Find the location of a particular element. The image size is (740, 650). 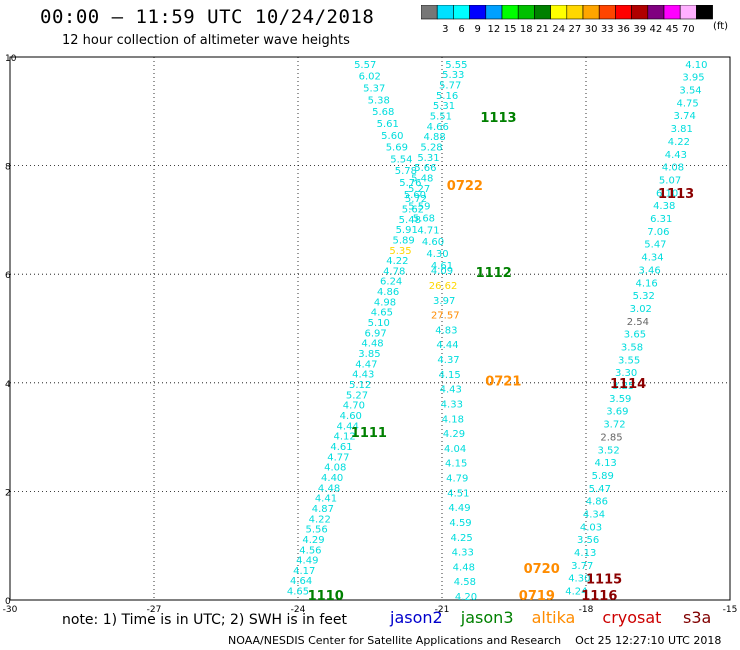

swh-value: 4.40 is located at coordinates (332, 478).